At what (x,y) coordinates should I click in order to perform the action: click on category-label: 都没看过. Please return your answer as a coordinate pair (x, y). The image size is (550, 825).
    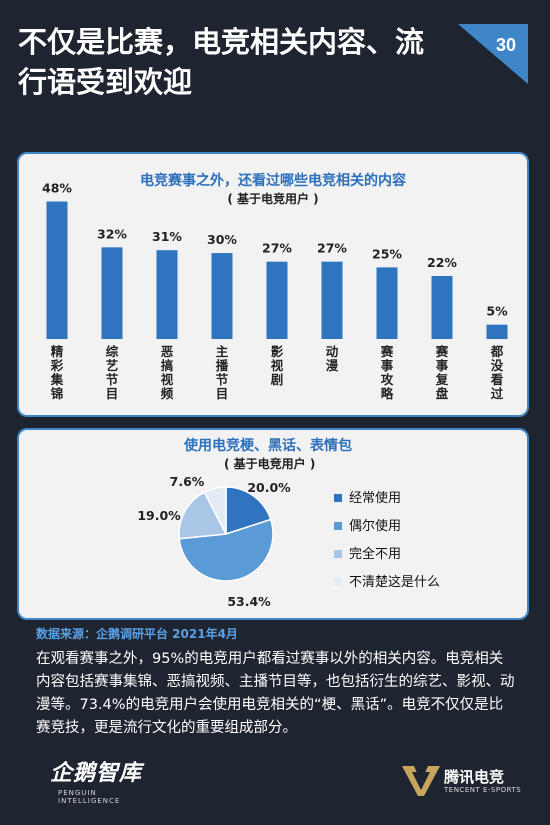
    Looking at the image, I should click on (497, 372).